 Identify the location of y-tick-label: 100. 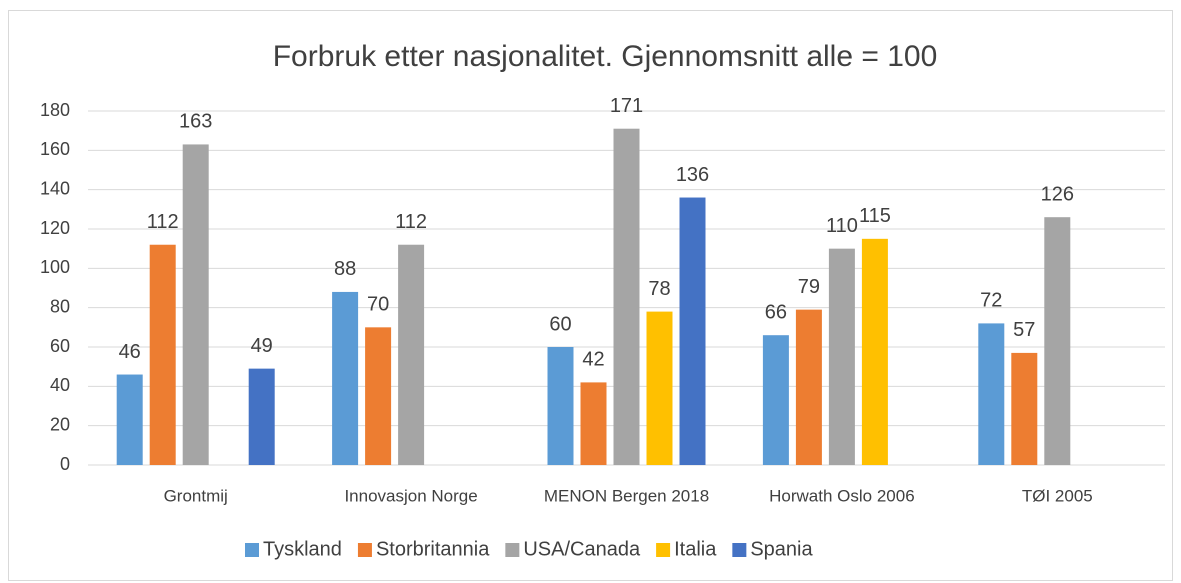
(55, 267).